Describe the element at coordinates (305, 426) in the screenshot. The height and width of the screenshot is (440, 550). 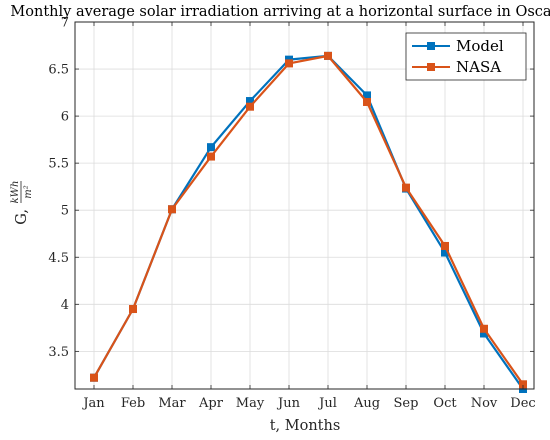
I see `x-axis-label: t, Months` at that location.